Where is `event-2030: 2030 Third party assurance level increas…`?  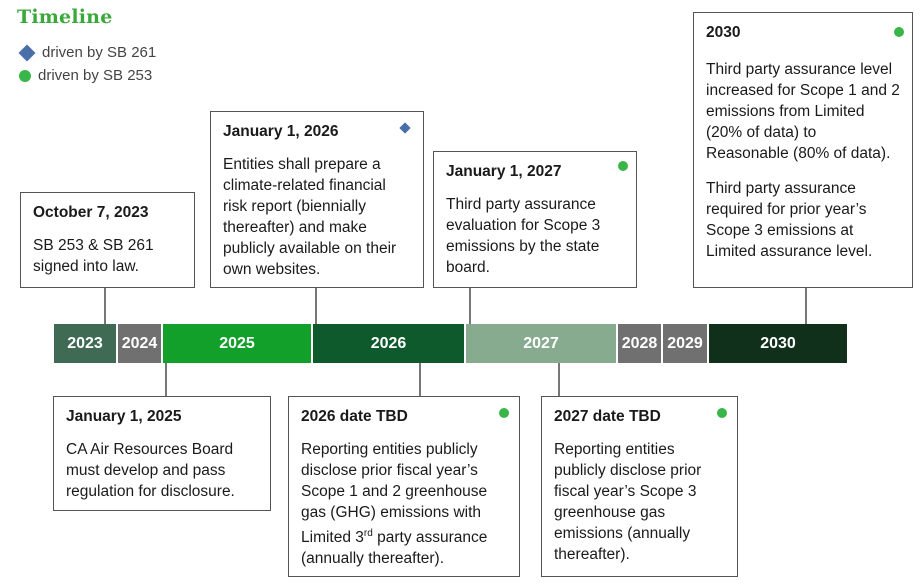
event-2030: 2030 Third party assurance level increas… is located at coordinates (803, 150).